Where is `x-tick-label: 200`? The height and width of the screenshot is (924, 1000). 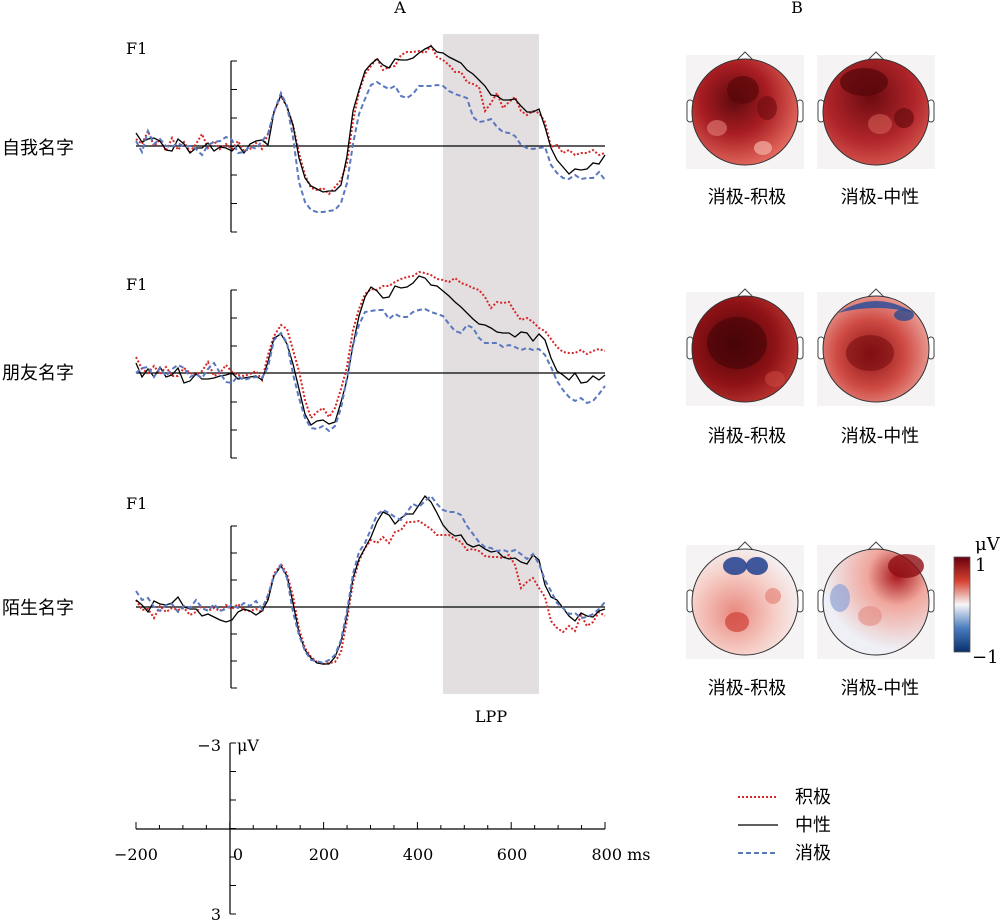
x-tick-label: 200 is located at coordinates (324, 854).